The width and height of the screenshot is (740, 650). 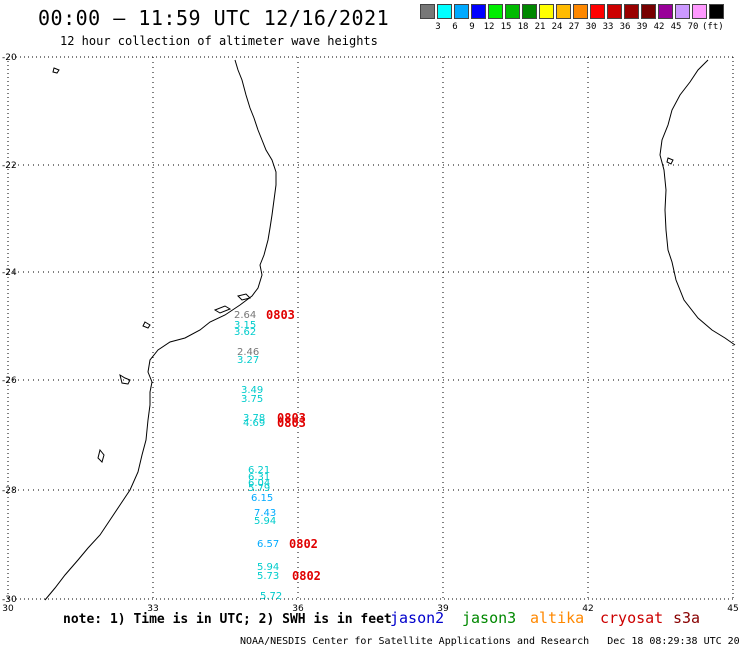 I want to click on lon-label: 45, so click(x=732, y=609).